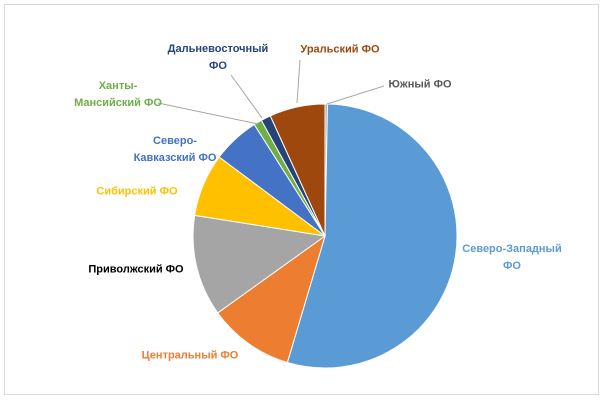  I want to click on slice-label: Приволжский ФО, so click(136, 269).